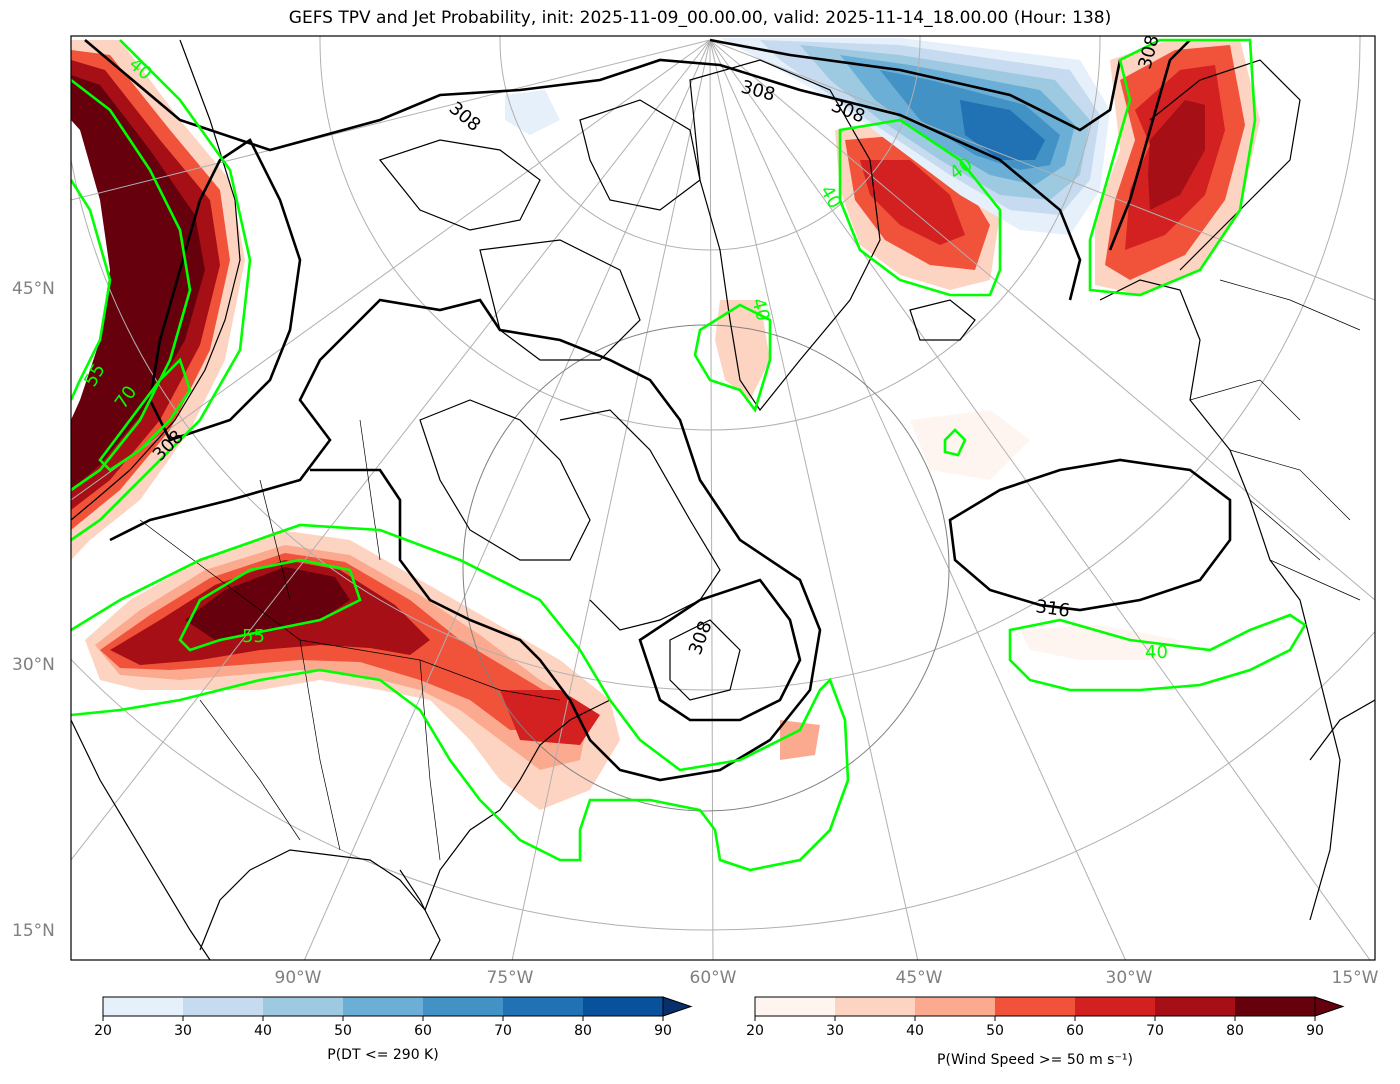  Describe the element at coordinates (33, 931) in the screenshot. I see `lat-label: 15°N` at that location.